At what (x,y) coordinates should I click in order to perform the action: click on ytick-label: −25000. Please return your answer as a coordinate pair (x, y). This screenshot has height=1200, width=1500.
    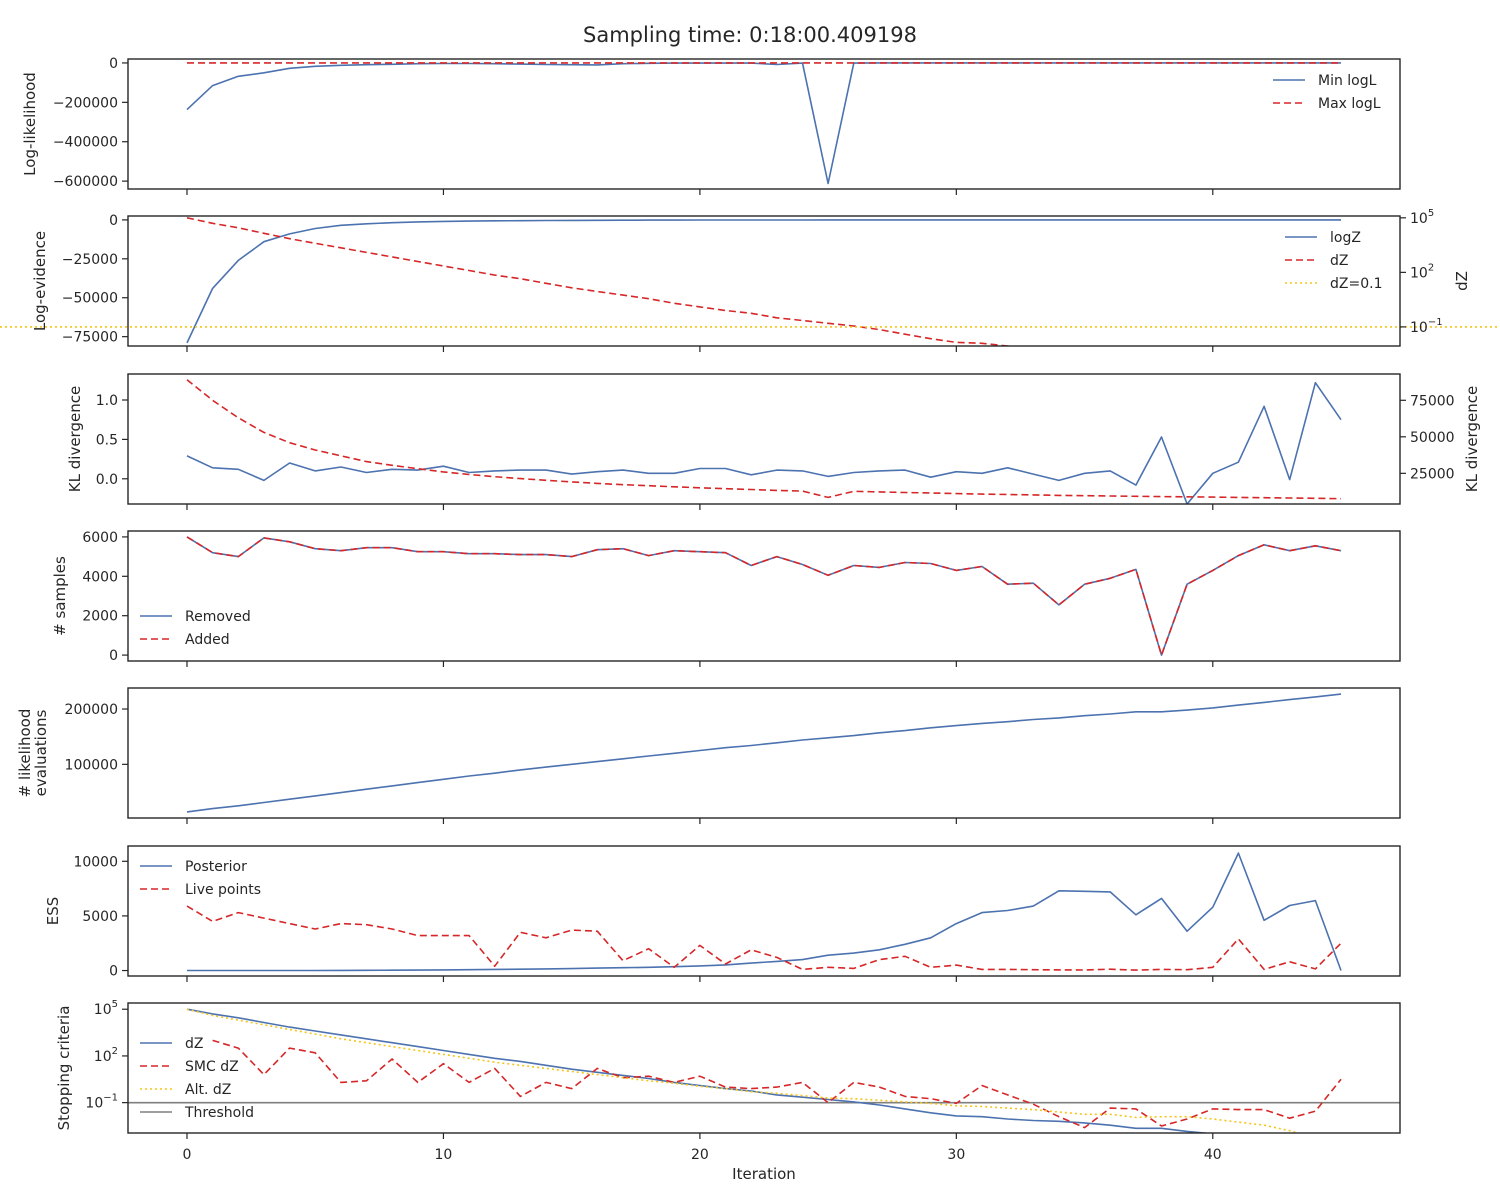
    Looking at the image, I should click on (90, 260).